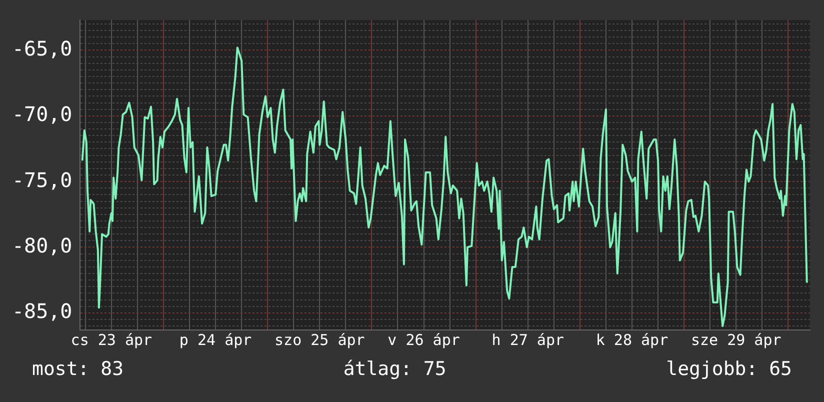 The width and height of the screenshot is (824, 402). What do you see at coordinates (394, 369) in the screenshot?
I see `text: átlag: 75` at bounding box center [394, 369].